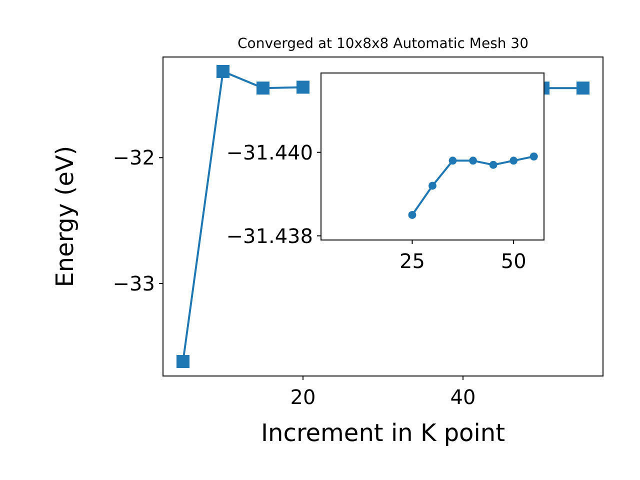  I want to click on x-tick-label: 20, so click(303, 397).